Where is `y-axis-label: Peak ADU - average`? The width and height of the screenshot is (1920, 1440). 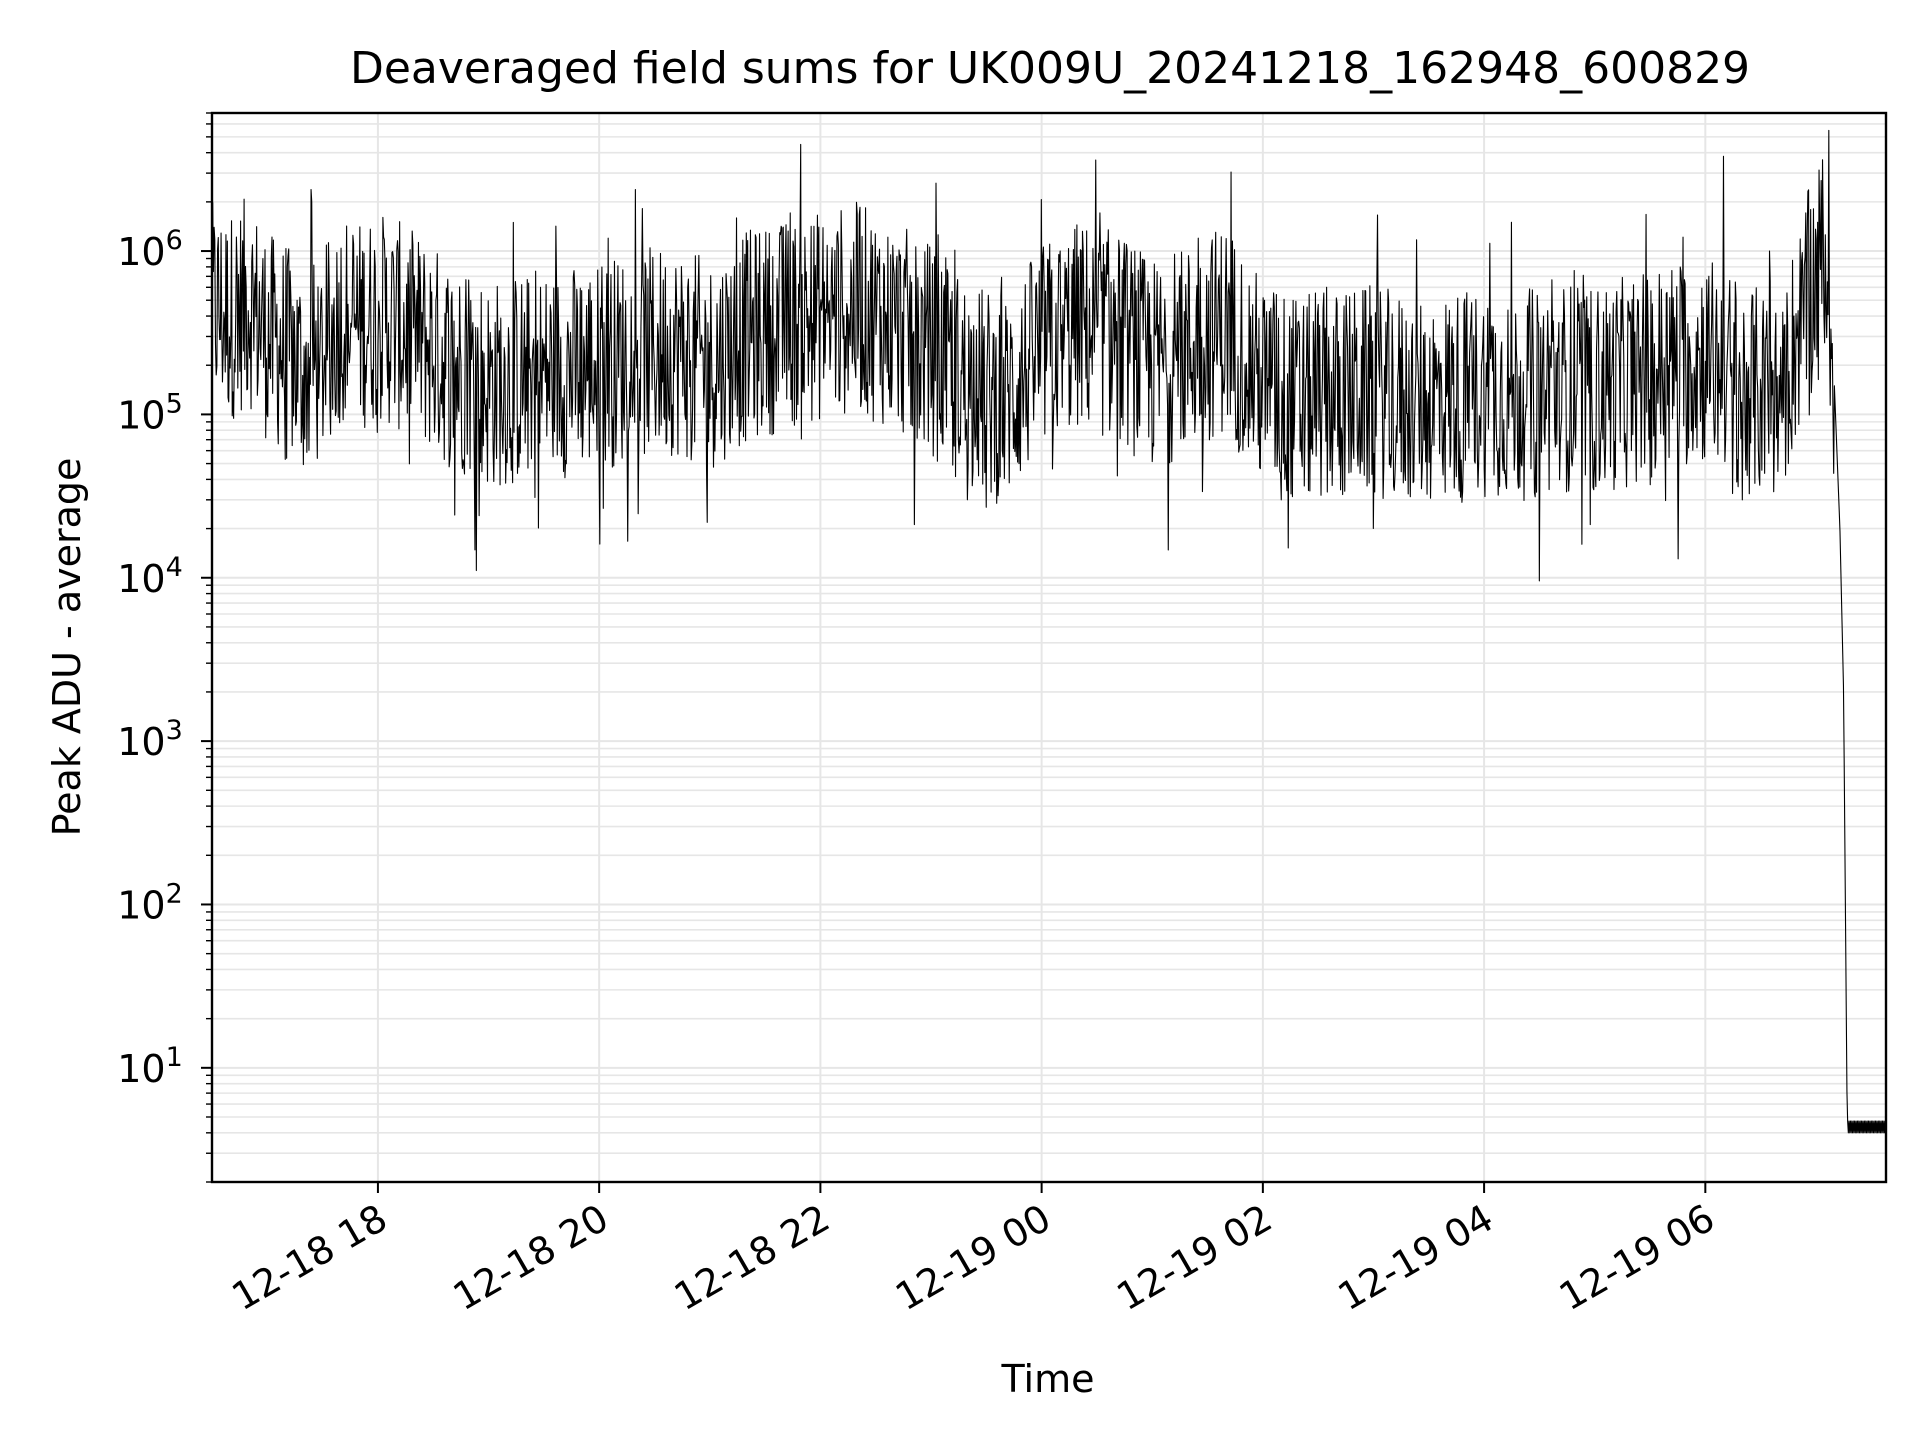
y-axis-label: Peak ADU - average is located at coordinates (67, 647).